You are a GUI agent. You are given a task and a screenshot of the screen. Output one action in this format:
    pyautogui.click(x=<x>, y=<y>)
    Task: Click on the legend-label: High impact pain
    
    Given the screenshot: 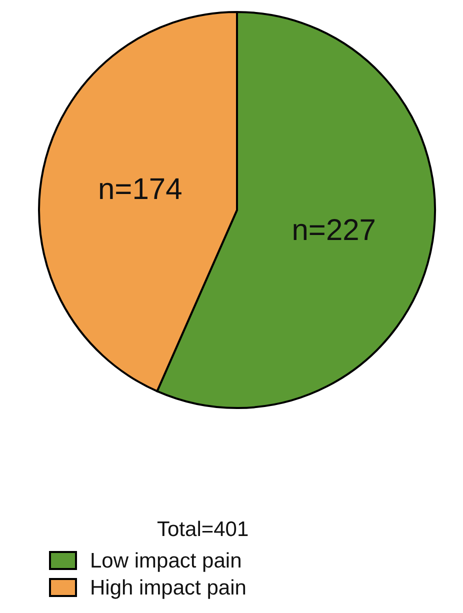 What is the action you would take?
    pyautogui.click(x=168, y=588)
    